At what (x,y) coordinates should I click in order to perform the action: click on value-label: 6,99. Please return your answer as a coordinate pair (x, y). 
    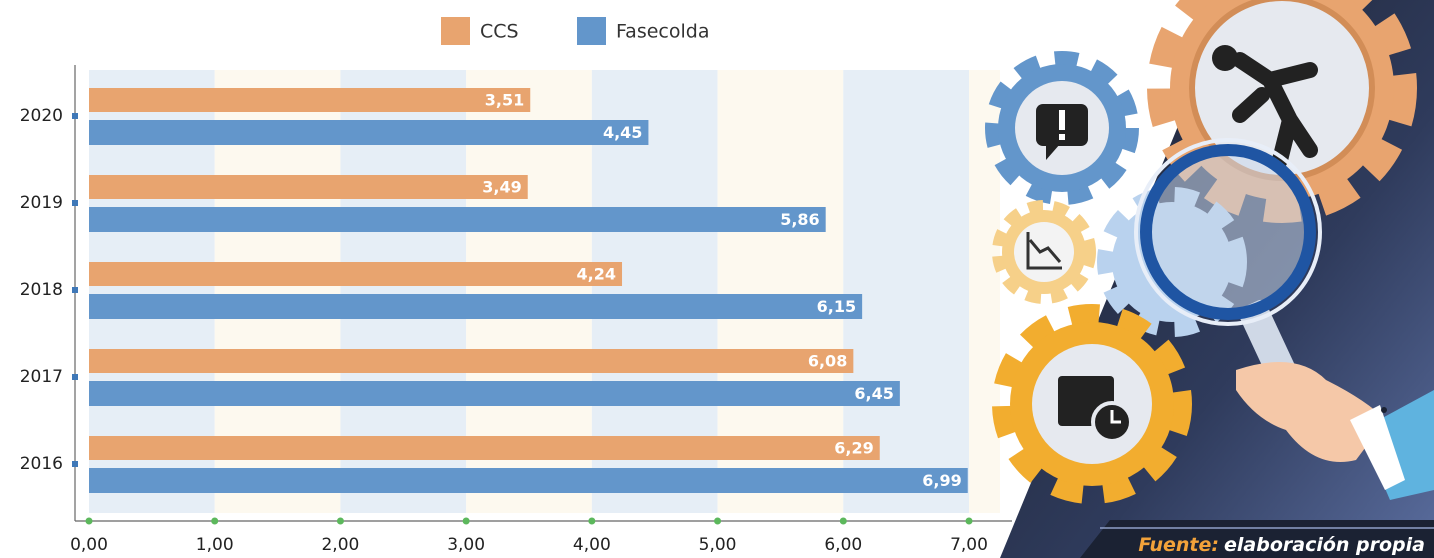
    Looking at the image, I should click on (941, 480).